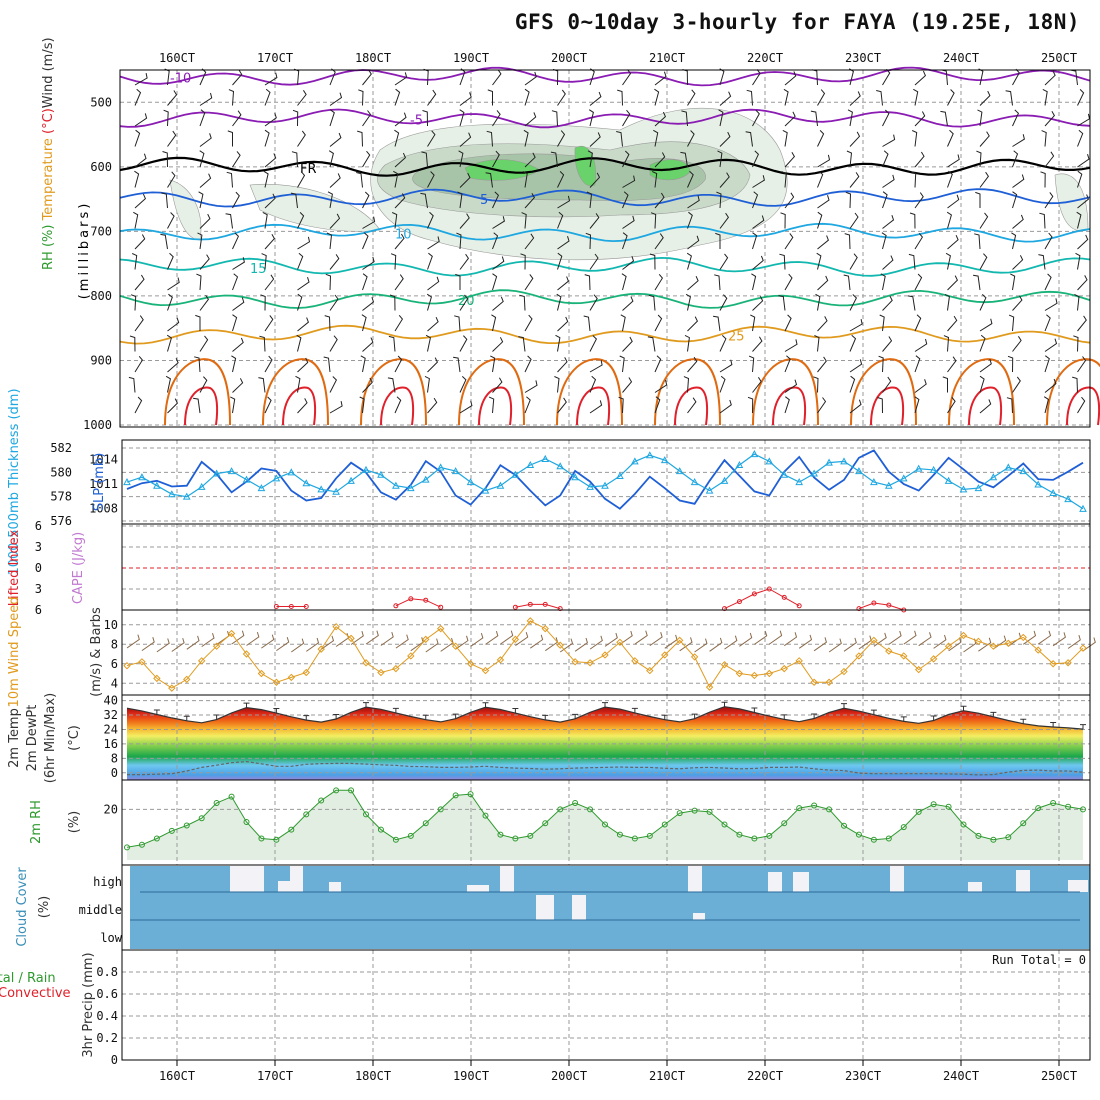  I want to click on x-tick-label-bottom: 160CT, so click(177, 1076).